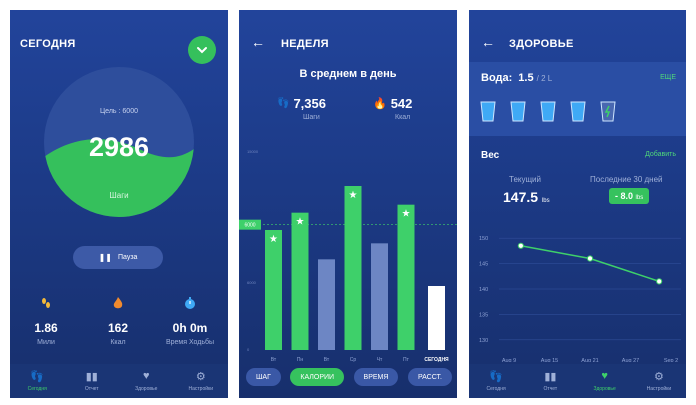  I want to click on chevron-down-icon, so click(202, 50).